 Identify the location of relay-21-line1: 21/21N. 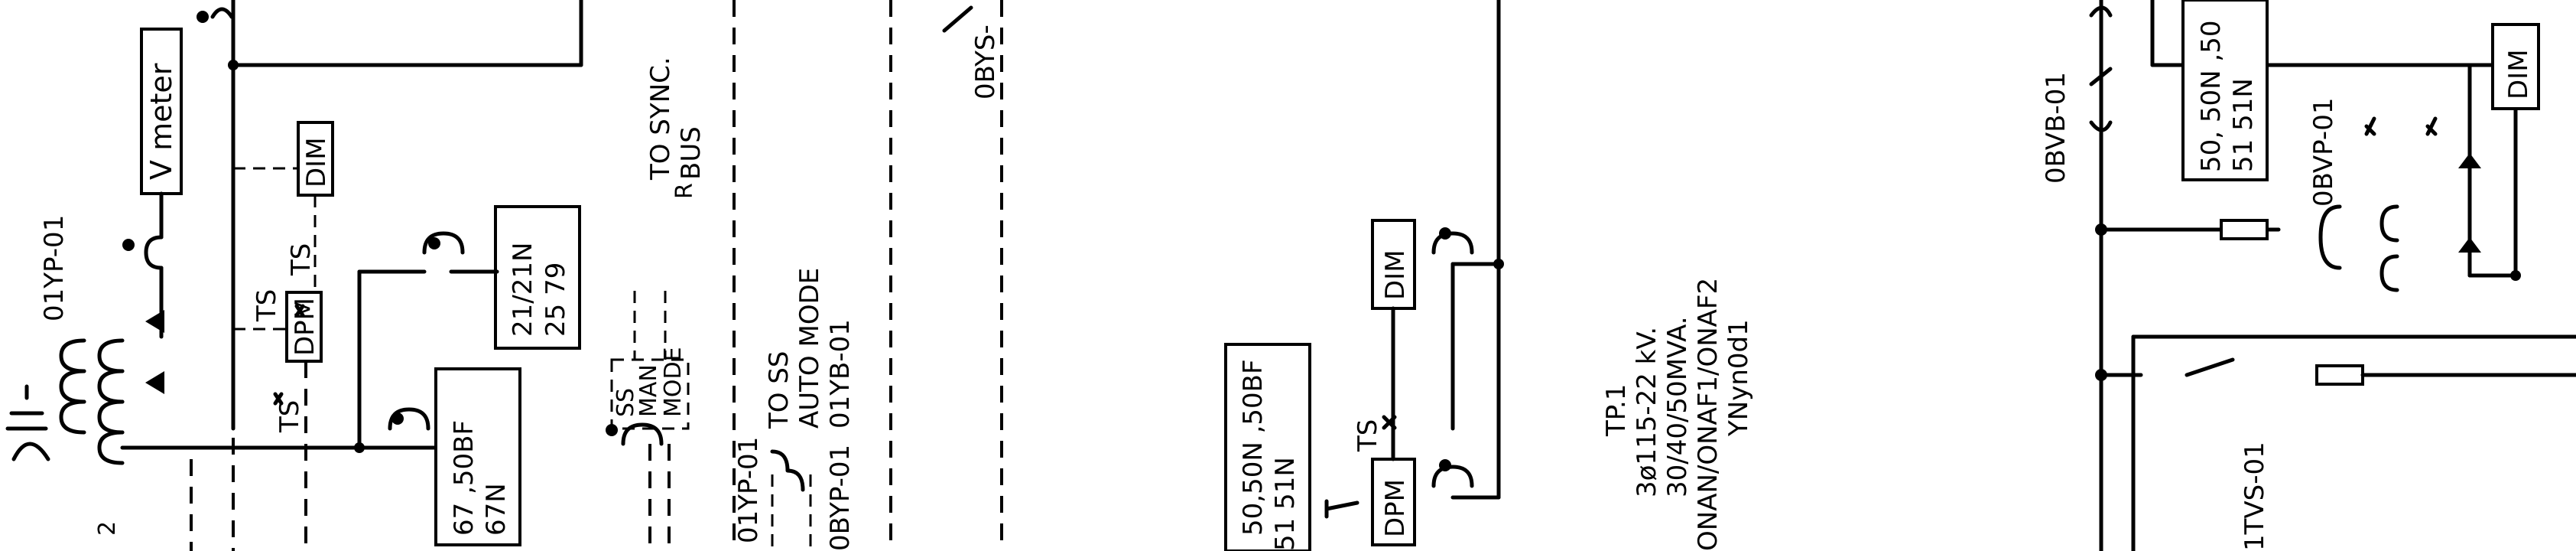
(523, 290).